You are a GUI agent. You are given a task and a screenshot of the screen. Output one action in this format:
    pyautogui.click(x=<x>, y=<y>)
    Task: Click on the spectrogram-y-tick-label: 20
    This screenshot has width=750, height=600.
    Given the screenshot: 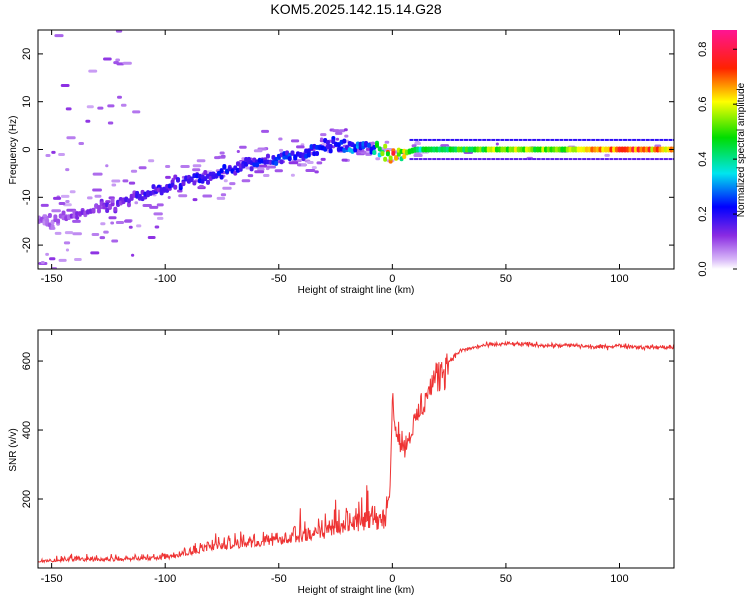 What is the action you would take?
    pyautogui.click(x=27, y=54)
    